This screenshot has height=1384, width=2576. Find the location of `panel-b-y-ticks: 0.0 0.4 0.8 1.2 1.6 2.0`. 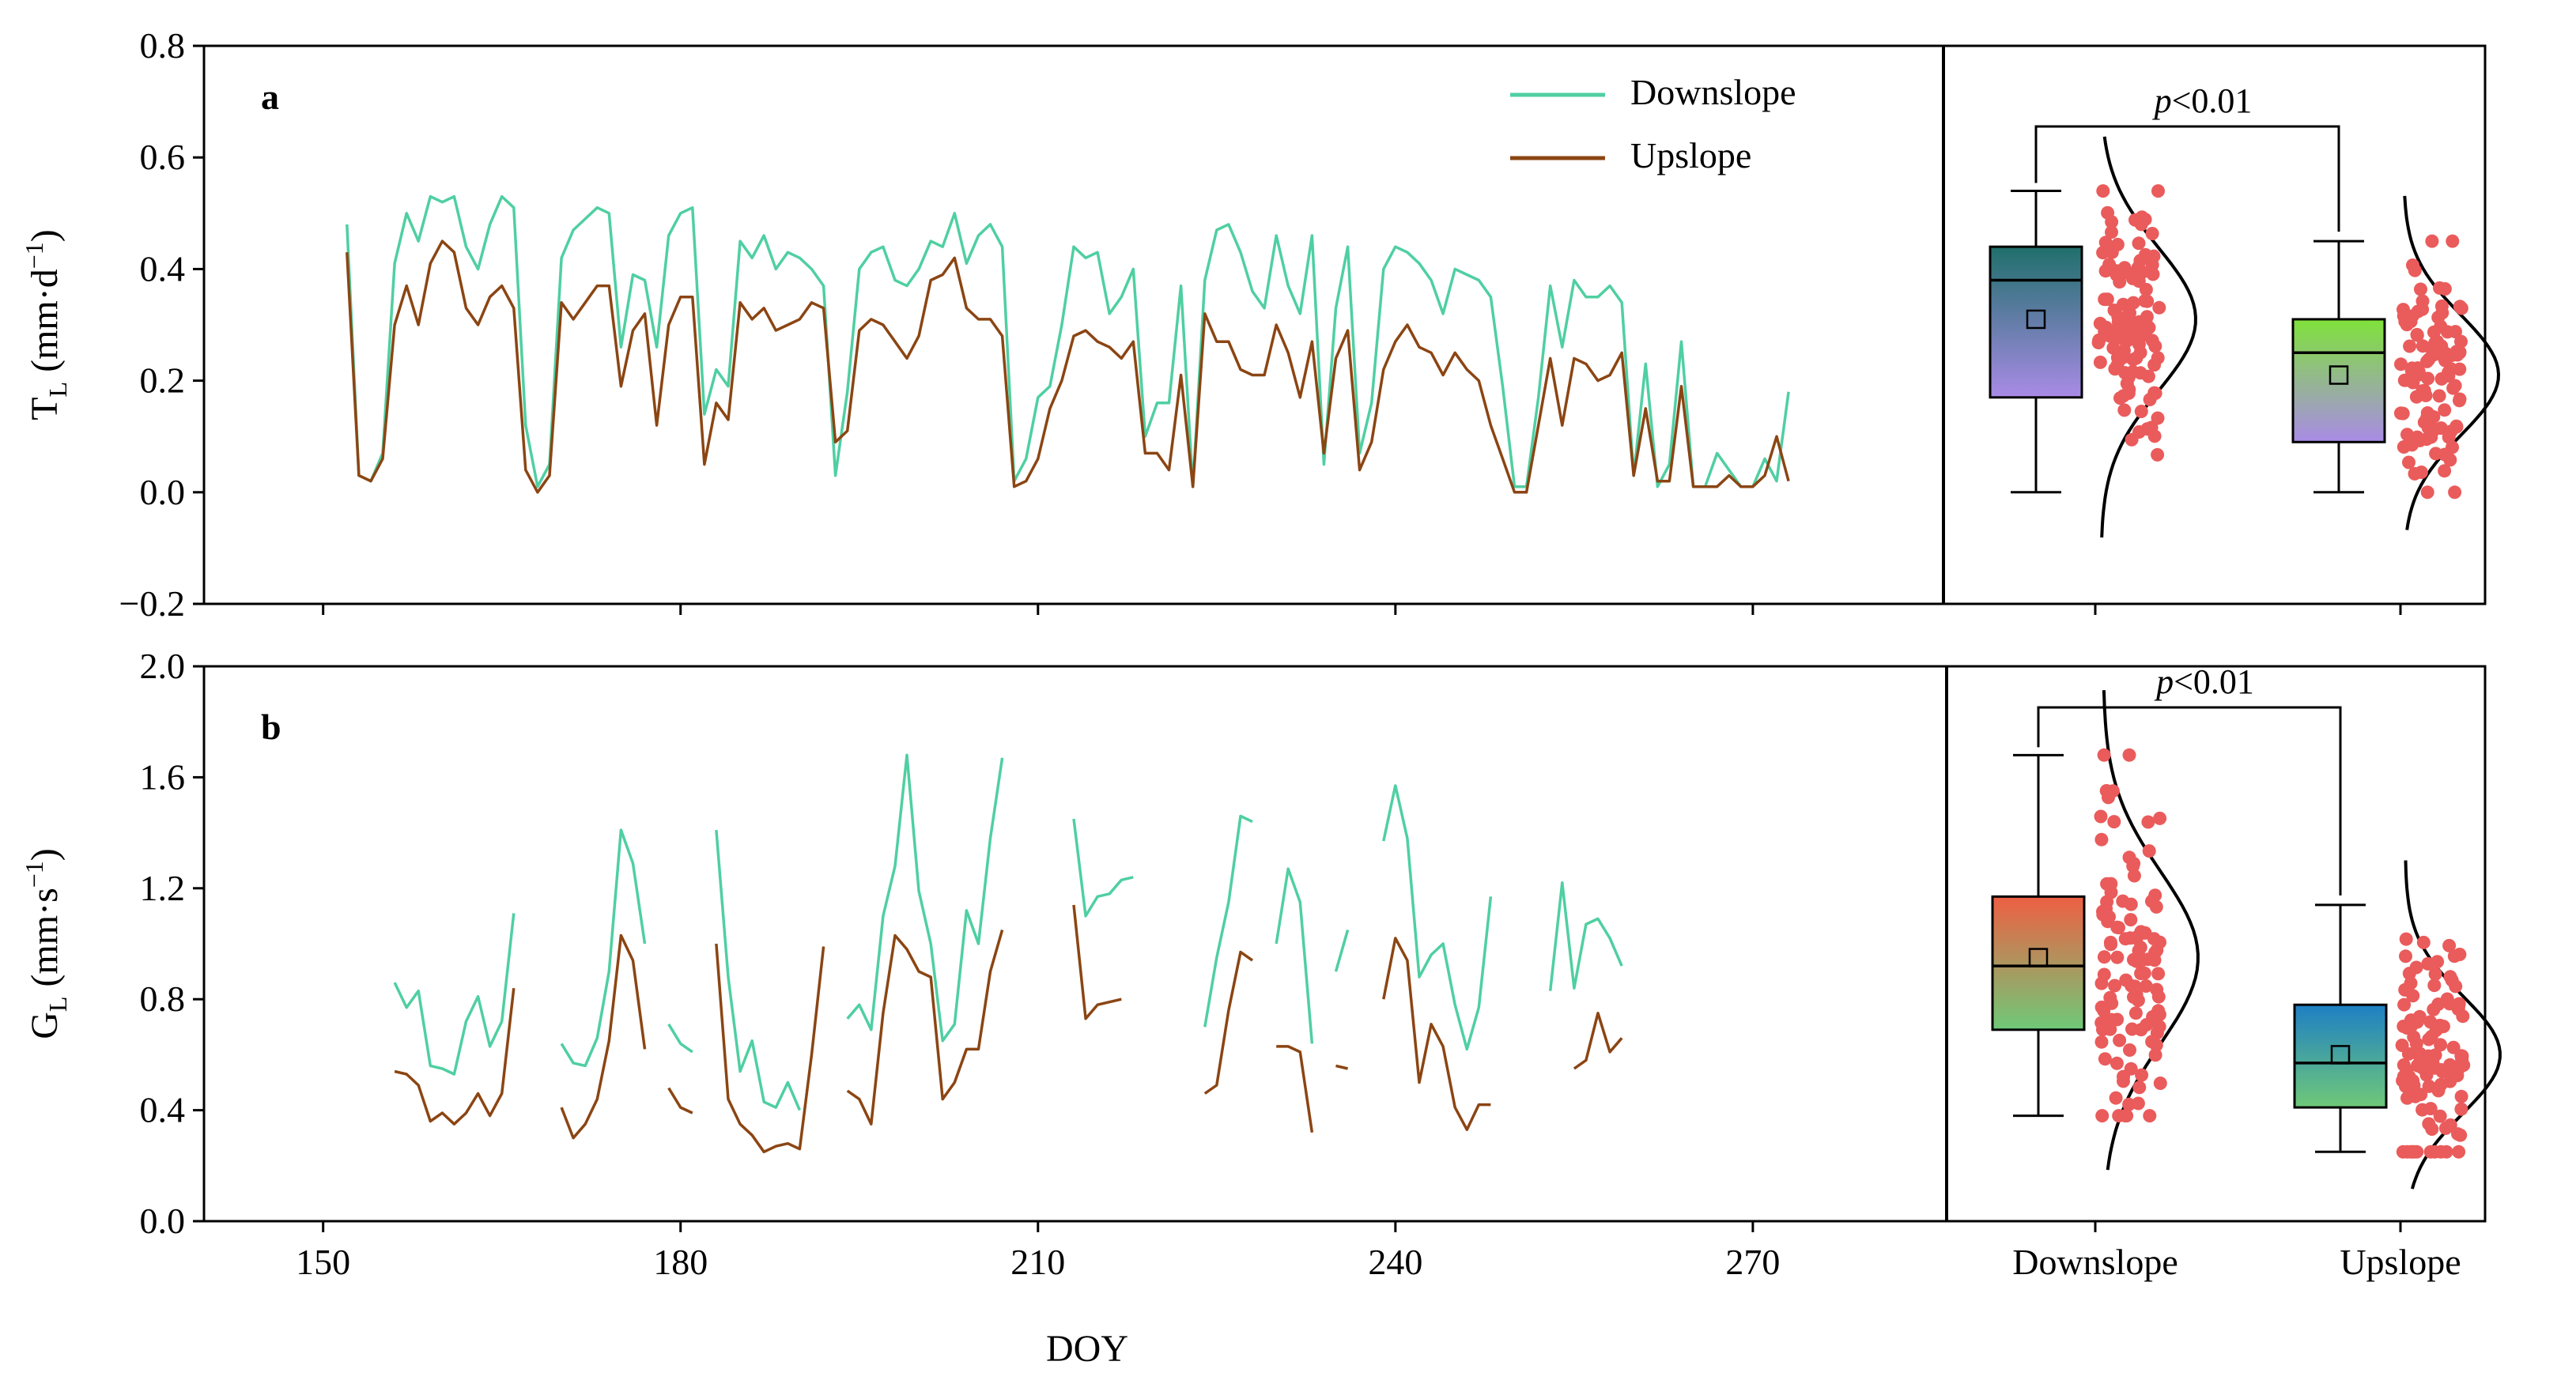

panel-b-y-ticks: 0.0 0.4 0.8 1.2 1.6 2.0 is located at coordinates (172, 944).